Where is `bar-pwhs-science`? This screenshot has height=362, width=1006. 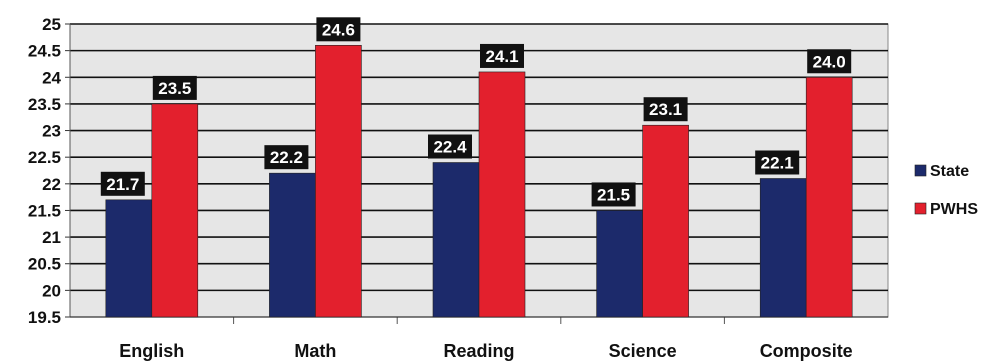
bar-pwhs-science is located at coordinates (665, 221).